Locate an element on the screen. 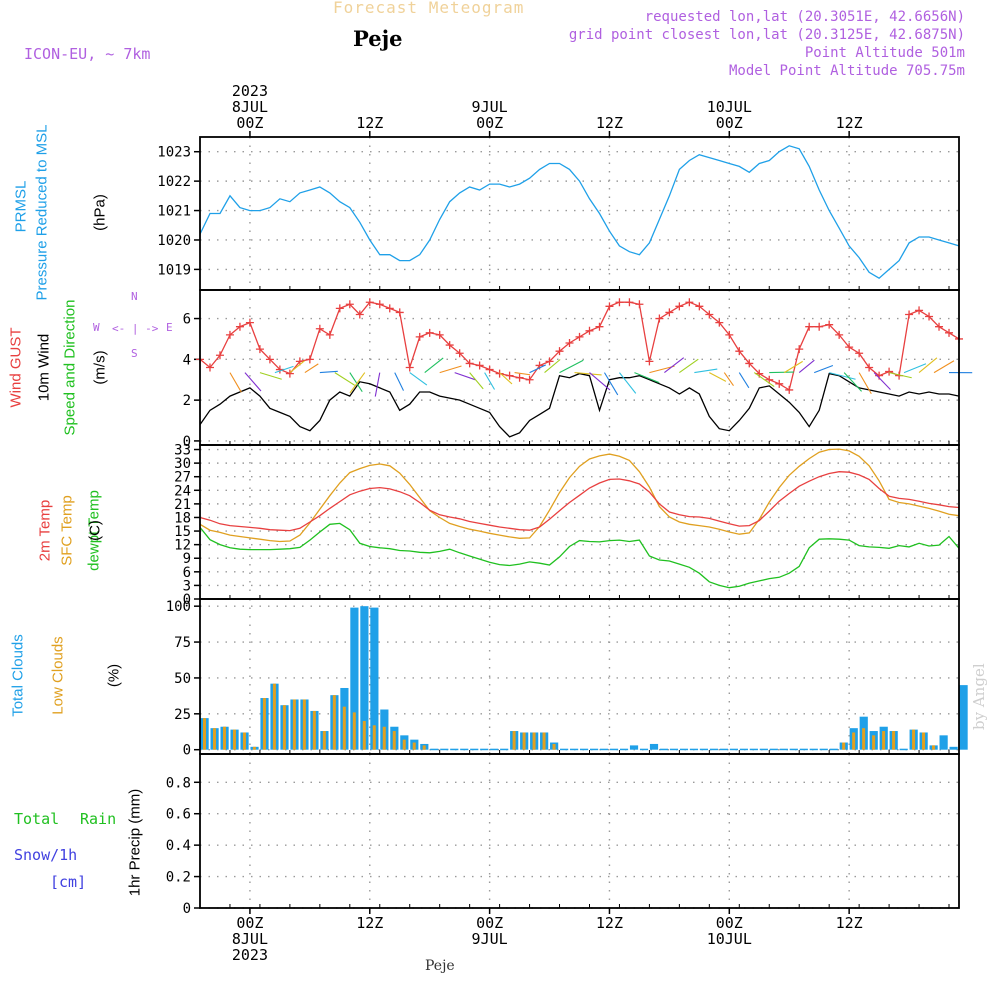 Image resolution: width=1000 pixels, height=1000 pixels. time-label-bottom: 2023 is located at coordinates (250, 955).